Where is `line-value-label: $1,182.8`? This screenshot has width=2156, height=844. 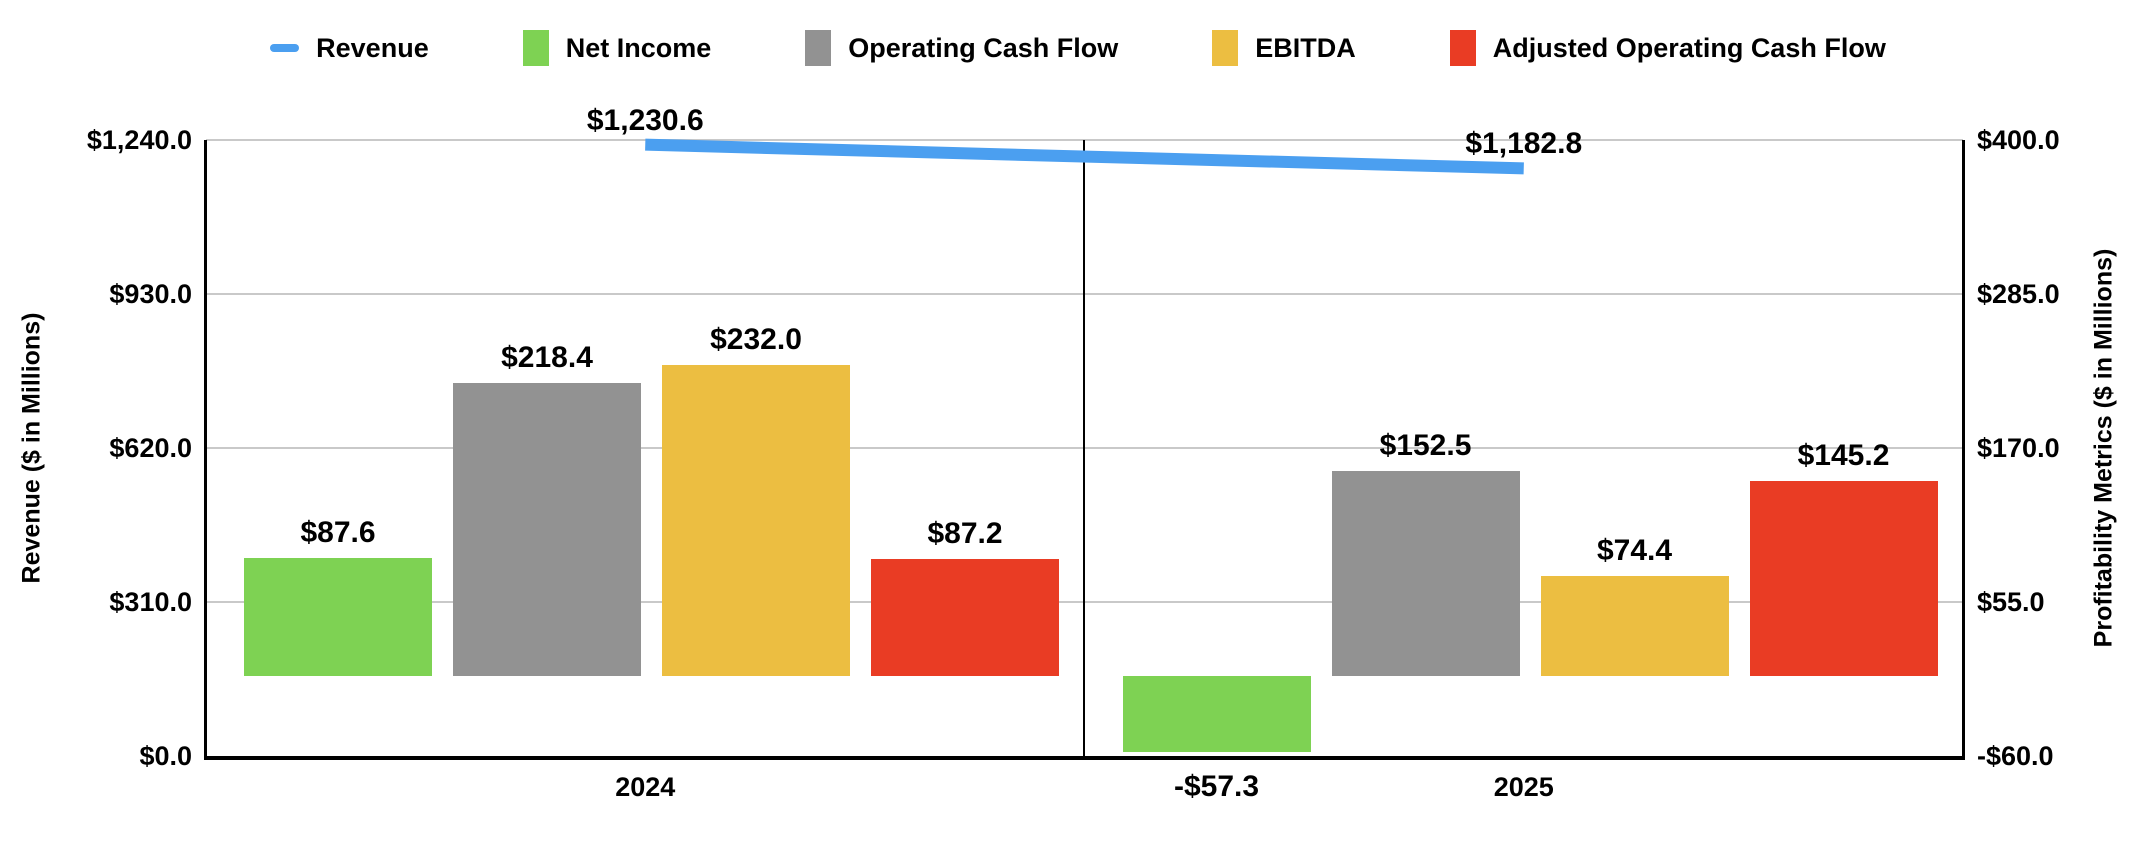 line-value-label: $1,182.8 is located at coordinates (1524, 144).